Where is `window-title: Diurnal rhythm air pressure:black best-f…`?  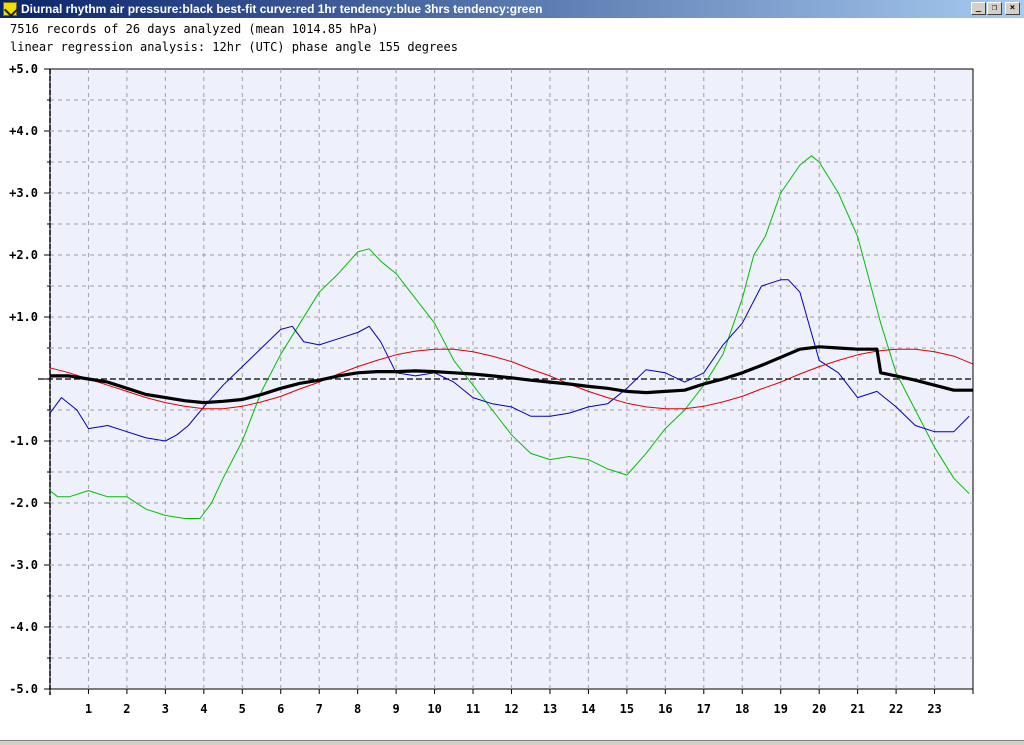 window-title: Diurnal rhythm air pressure:black best-f… is located at coordinates (282, 9).